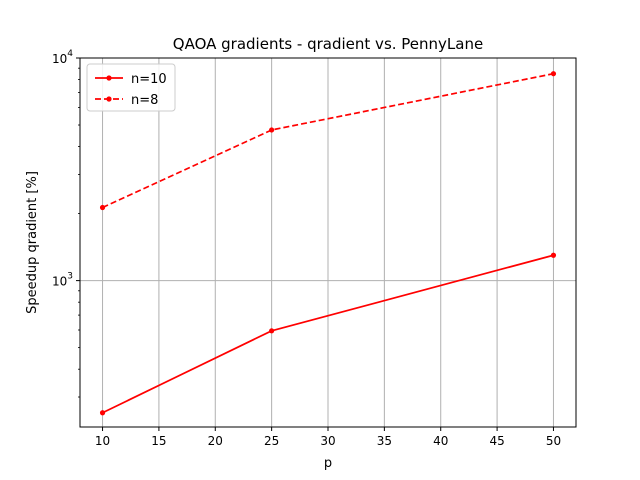  I want to click on chart-title: QAOA gradients - qradient vs. PennyLane, so click(328, 44).